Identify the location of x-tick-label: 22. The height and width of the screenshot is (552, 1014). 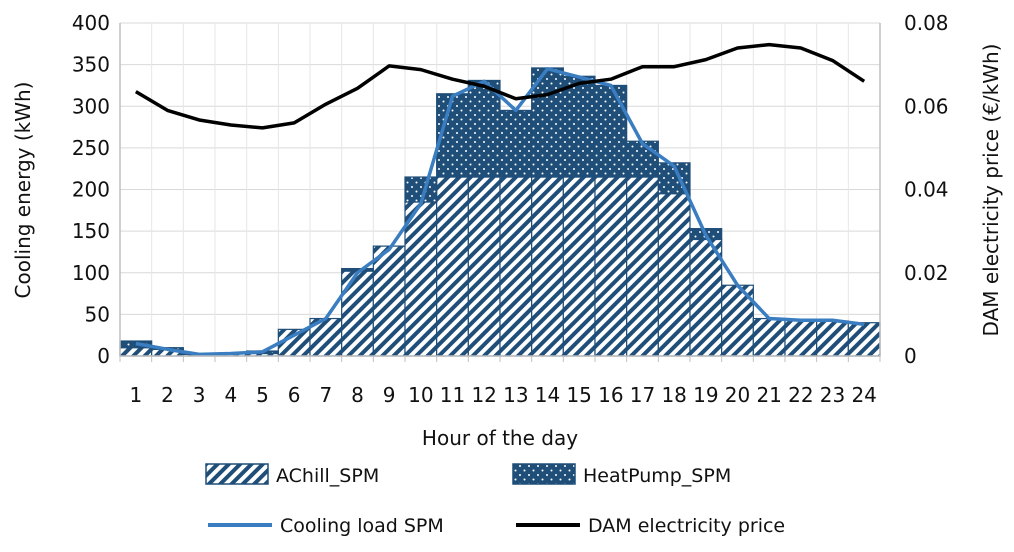
(800, 395).